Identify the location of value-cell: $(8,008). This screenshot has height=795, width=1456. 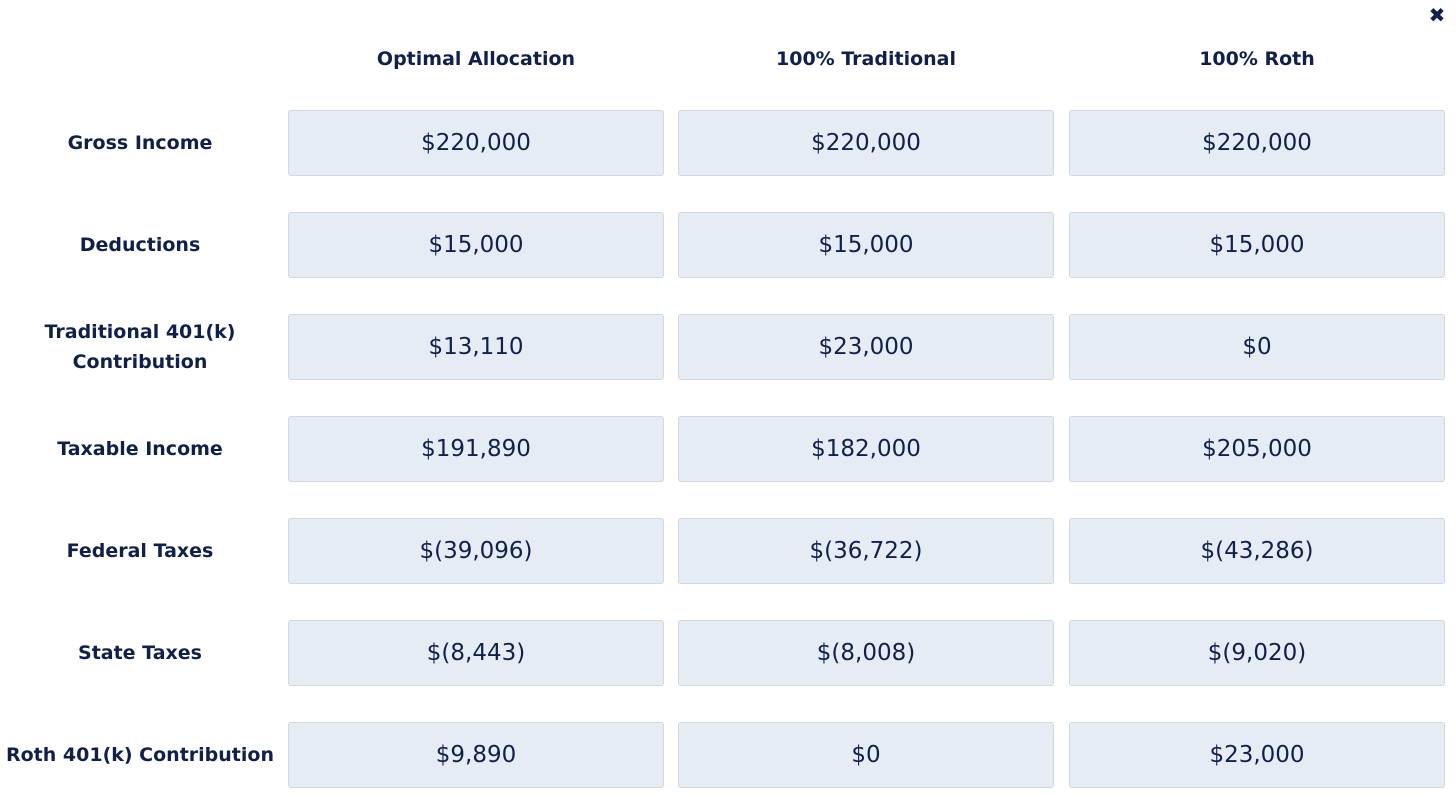
(866, 653).